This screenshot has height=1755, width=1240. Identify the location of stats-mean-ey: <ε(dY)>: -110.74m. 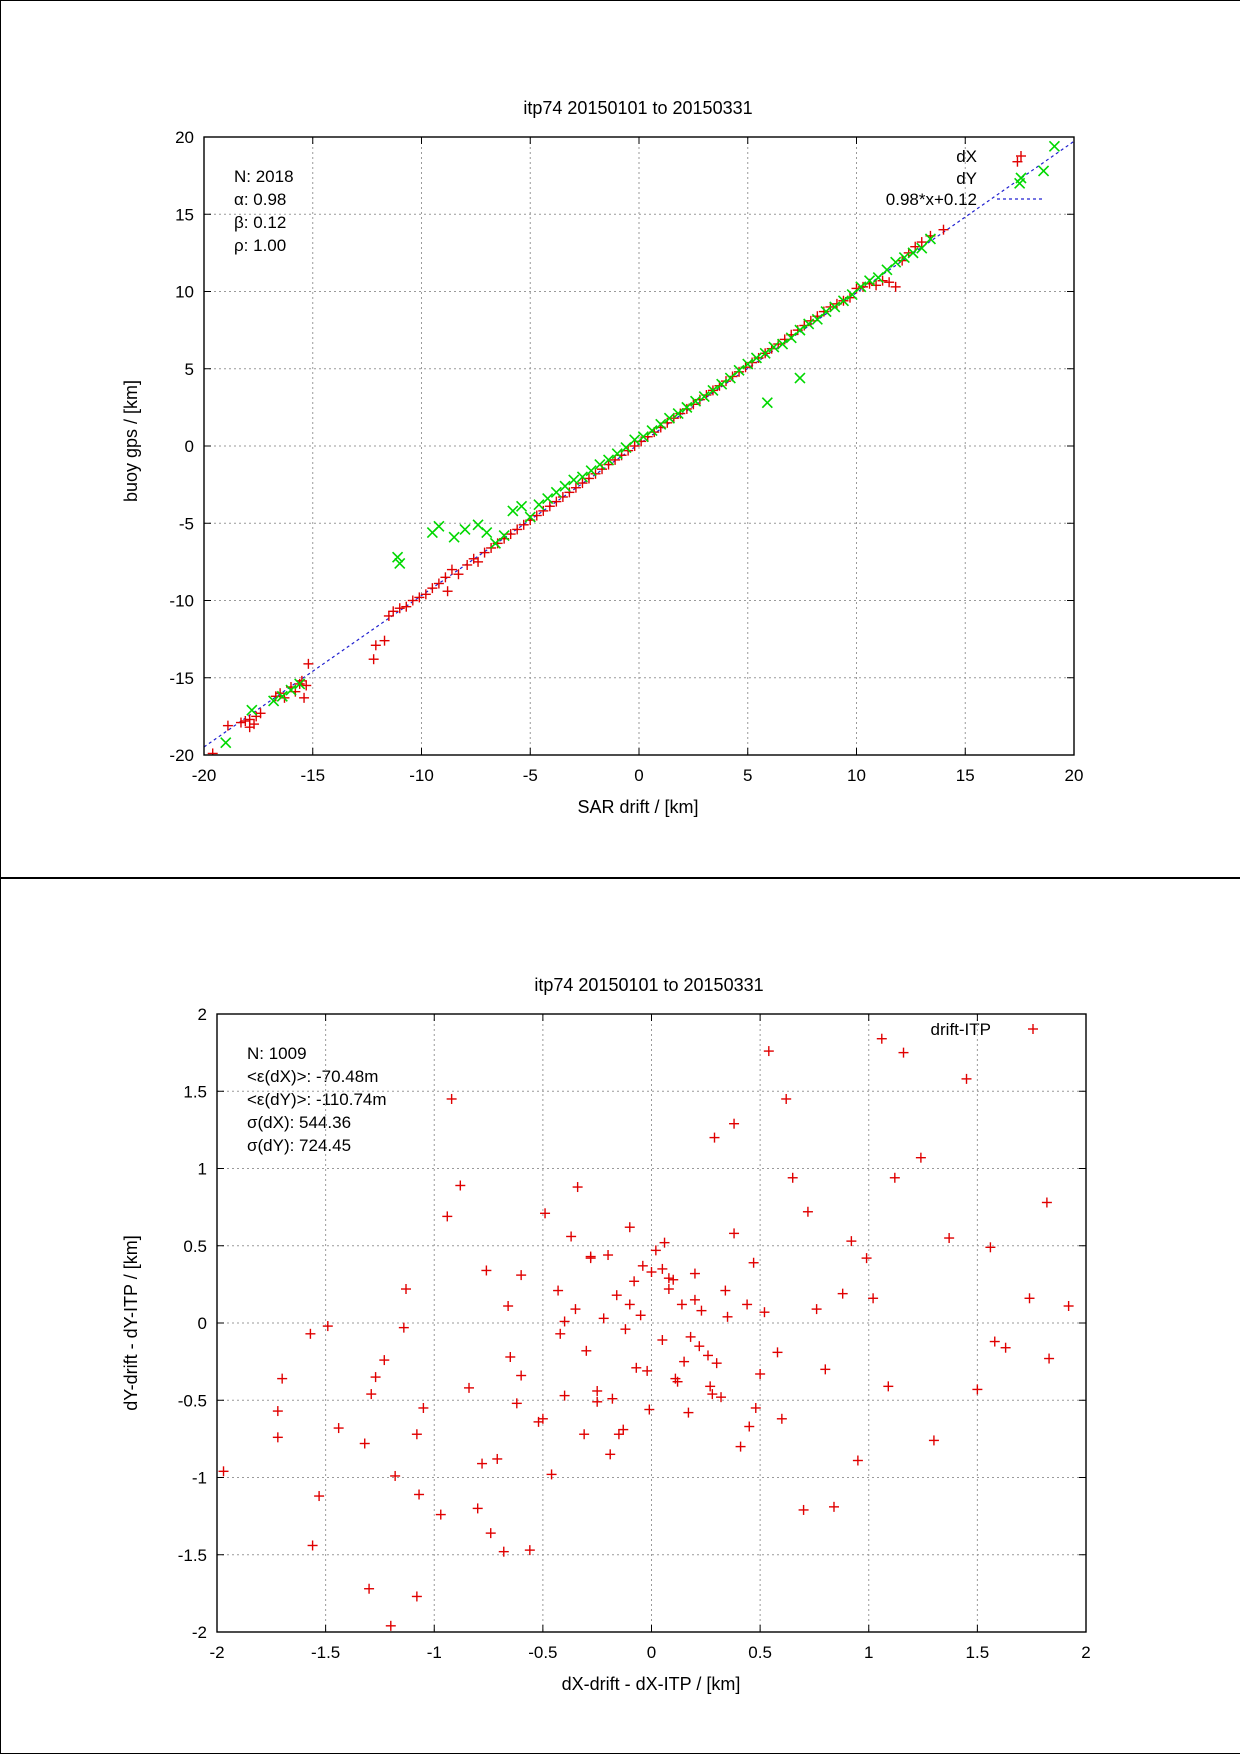
(317, 1099).